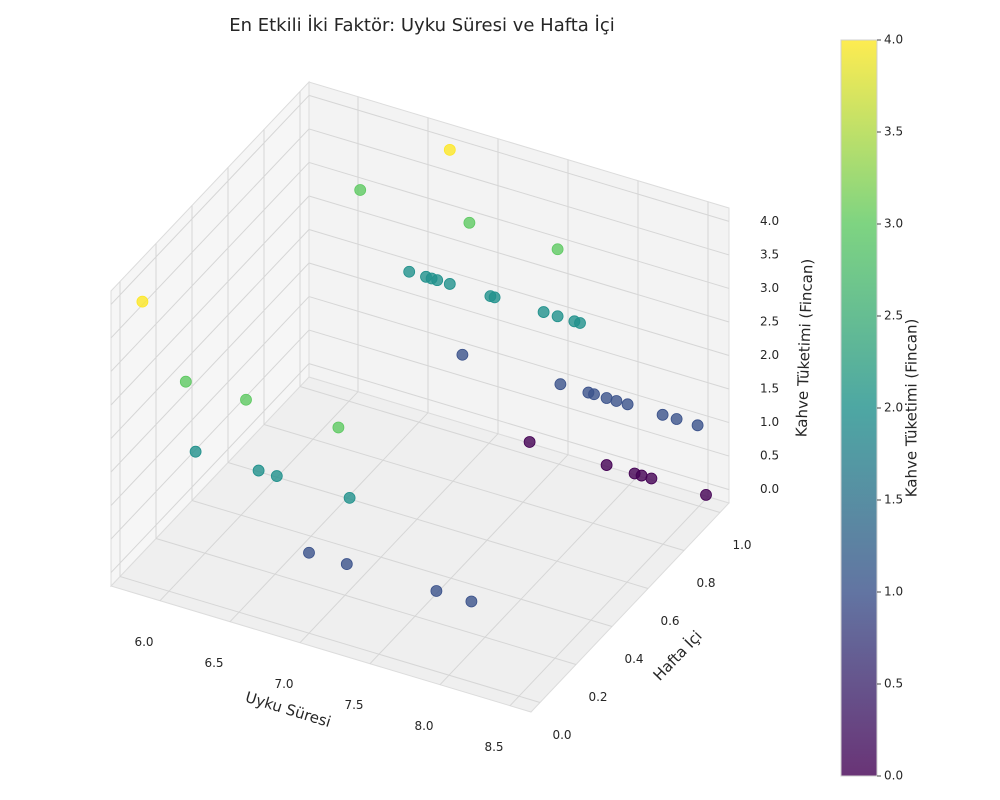 This screenshot has height=800, width=1000. I want to click on colorbar-tick-label: 4.0, so click(893, 40).